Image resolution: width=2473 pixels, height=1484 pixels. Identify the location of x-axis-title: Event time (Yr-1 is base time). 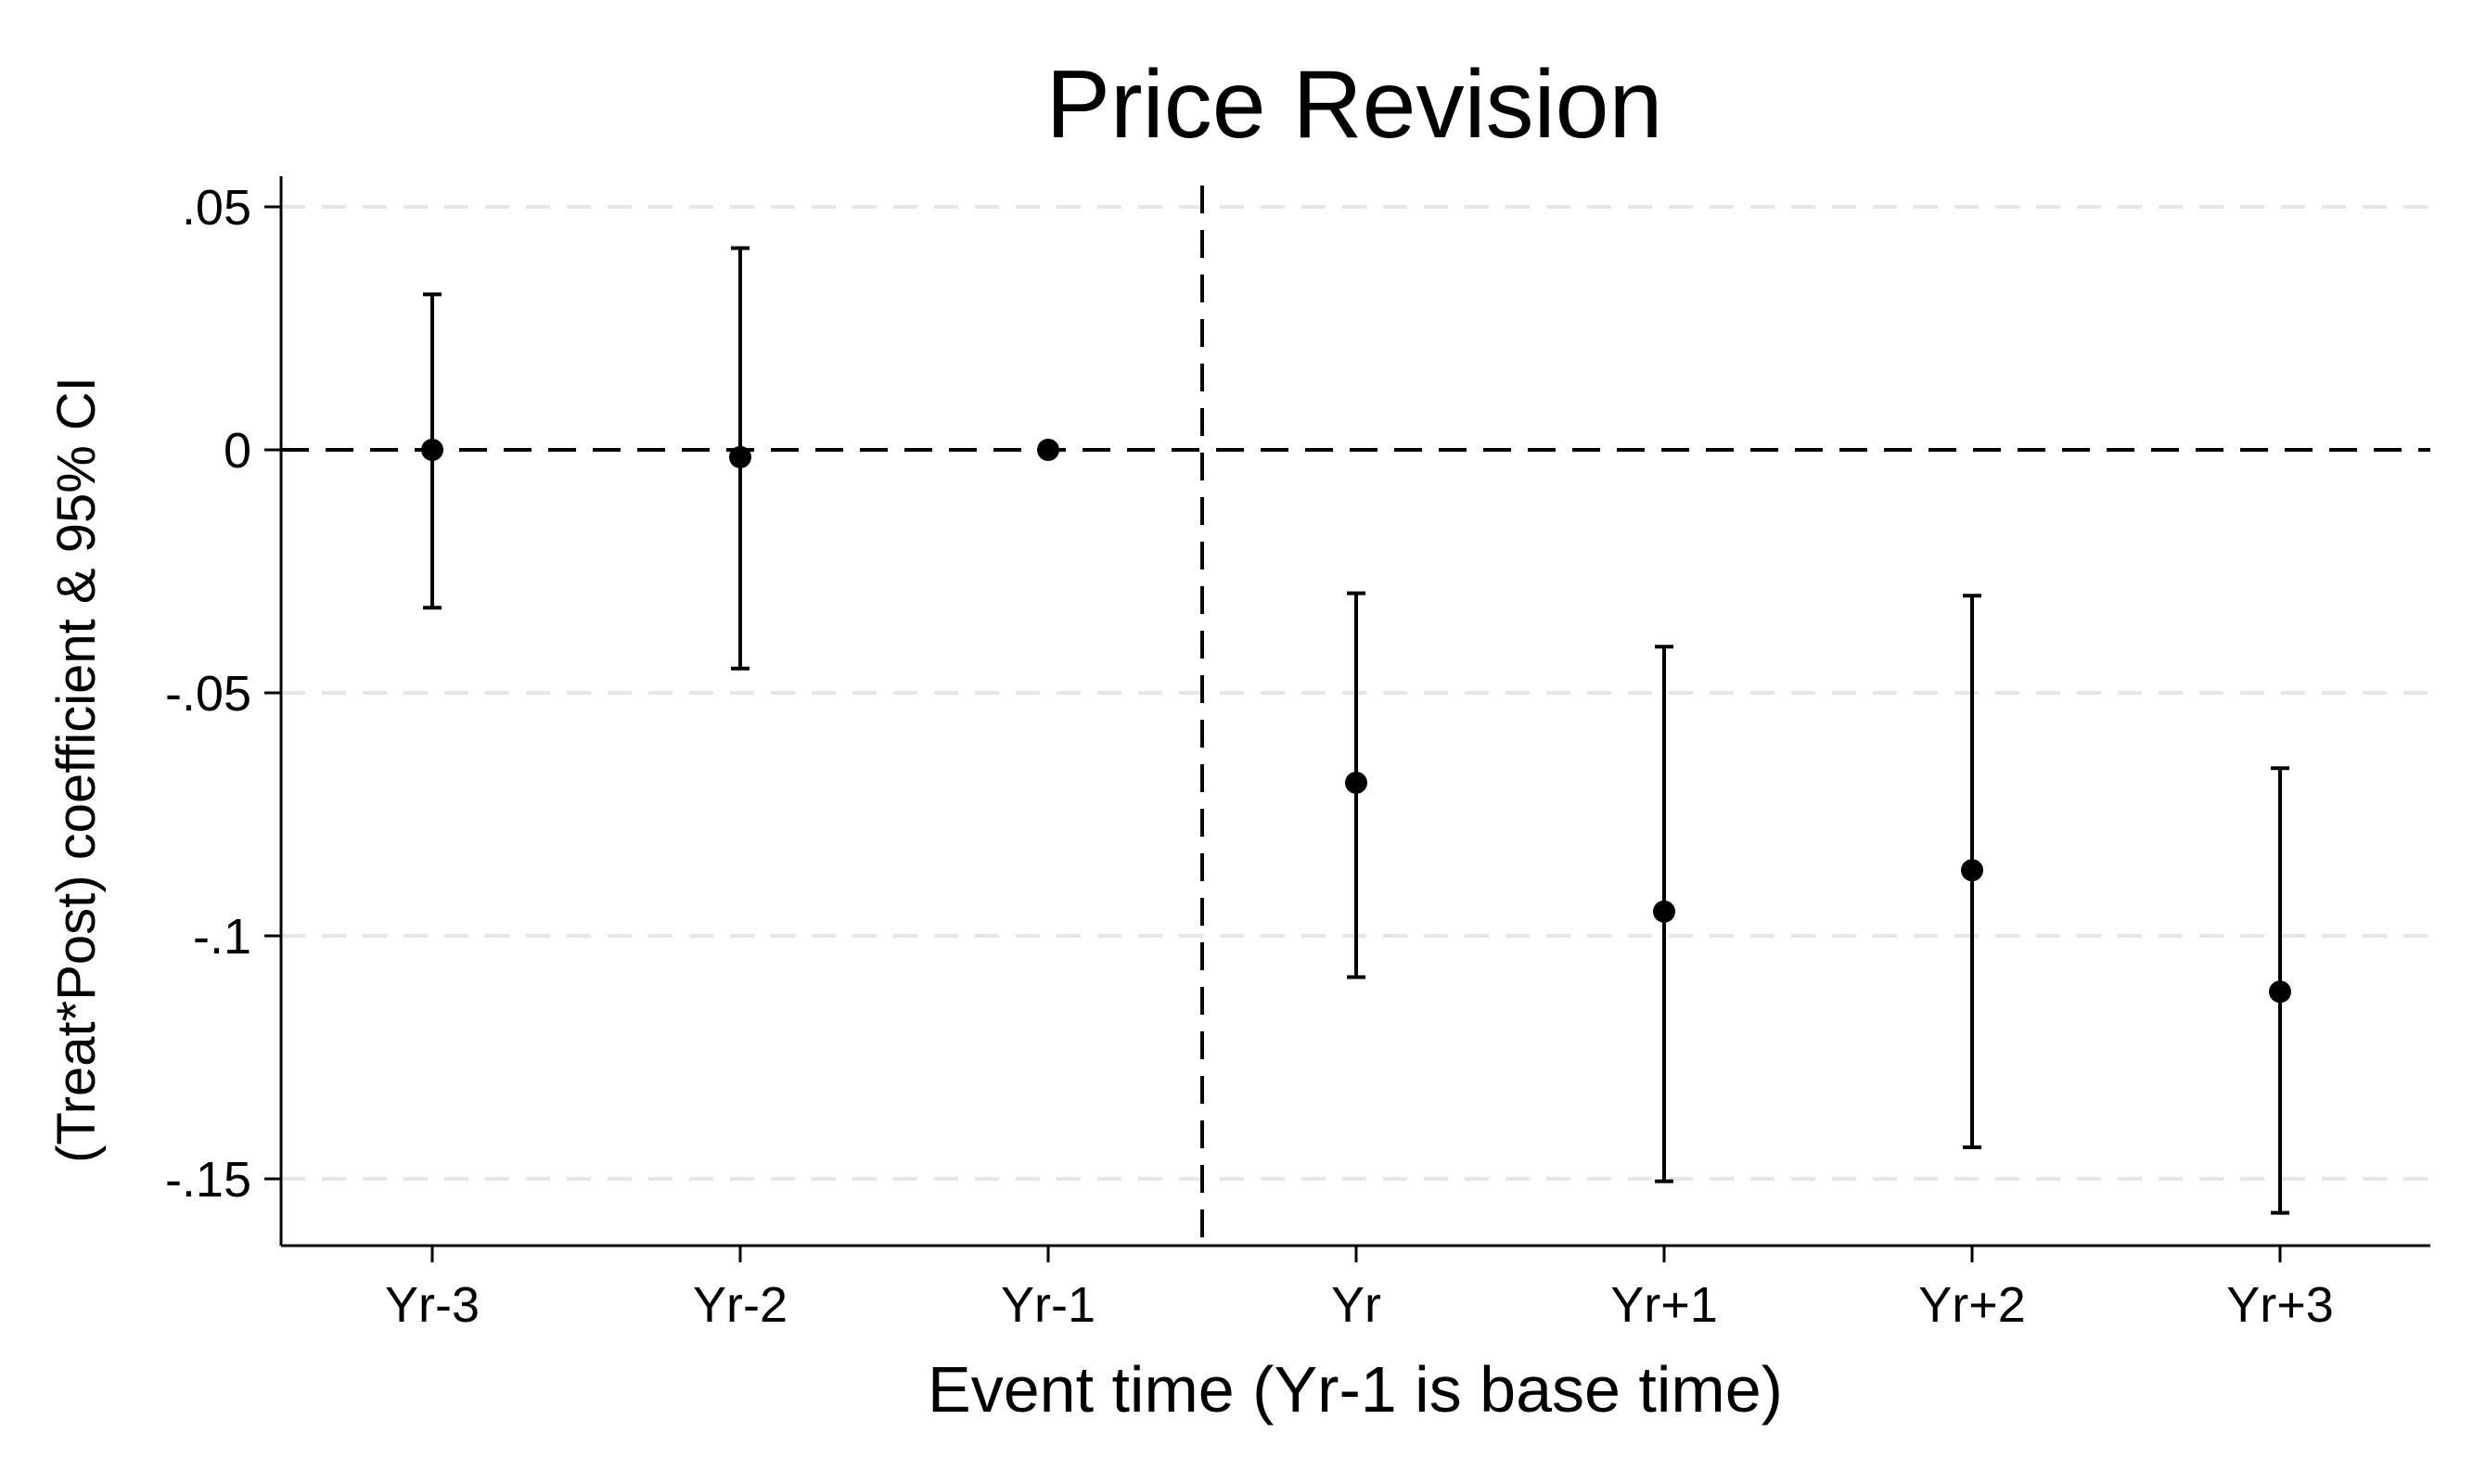
(1355, 1389).